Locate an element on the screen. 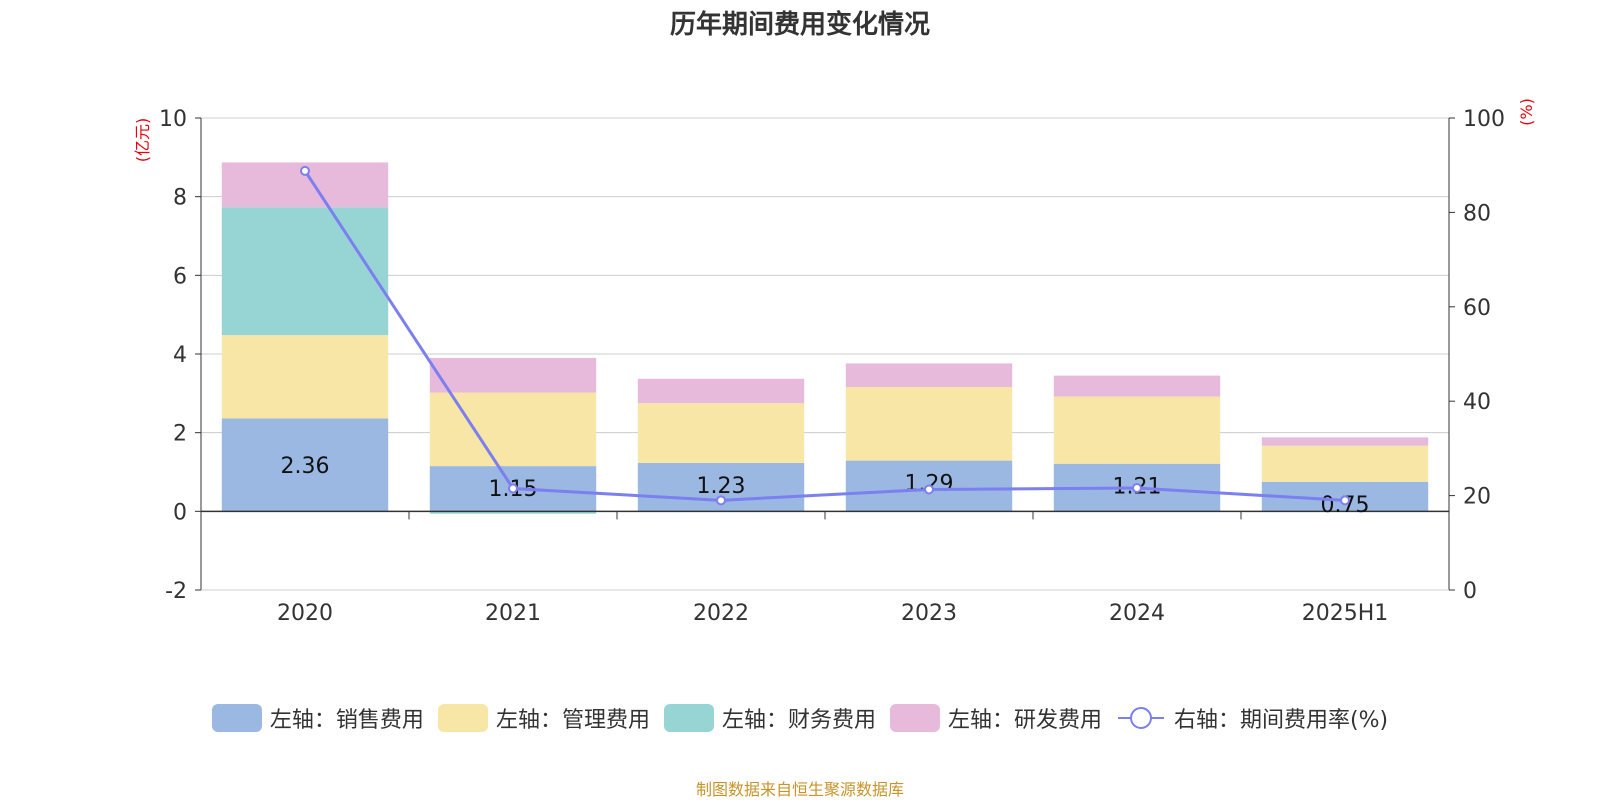  x-tick-label: 2023 is located at coordinates (929, 613).